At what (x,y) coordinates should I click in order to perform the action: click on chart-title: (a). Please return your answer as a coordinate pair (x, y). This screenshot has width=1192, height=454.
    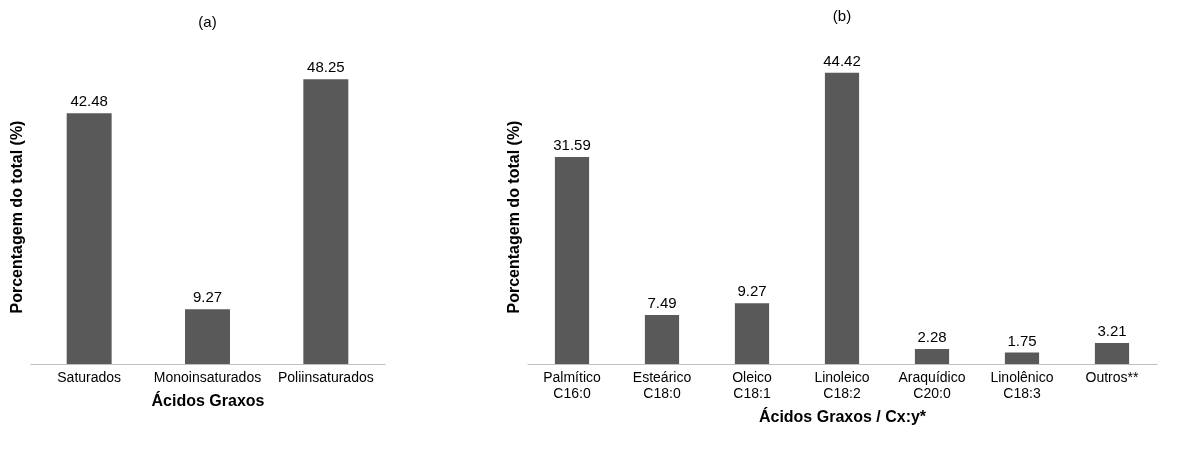
    Looking at the image, I should click on (207, 22).